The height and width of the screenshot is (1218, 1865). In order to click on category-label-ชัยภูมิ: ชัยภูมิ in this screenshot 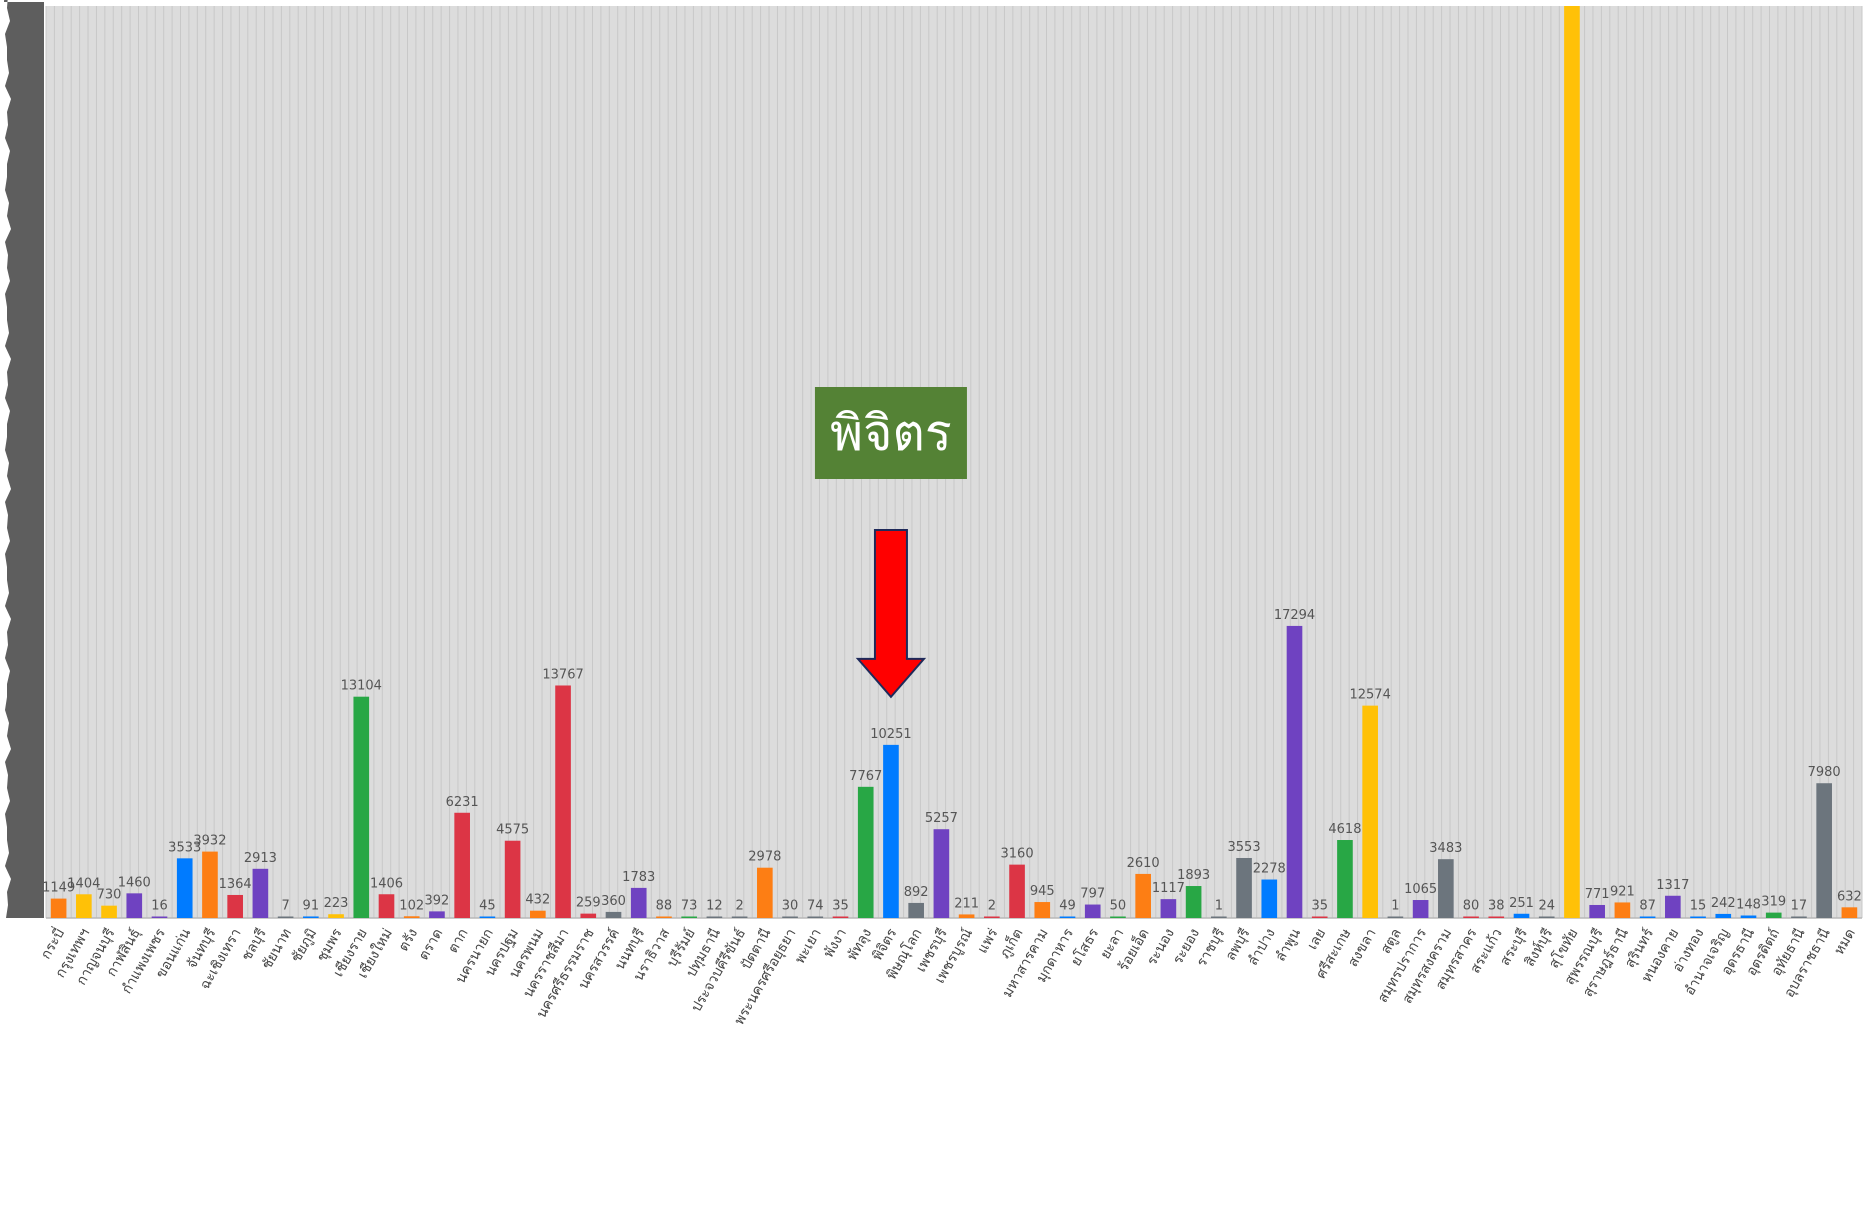, I will do `click(304, 945)`.